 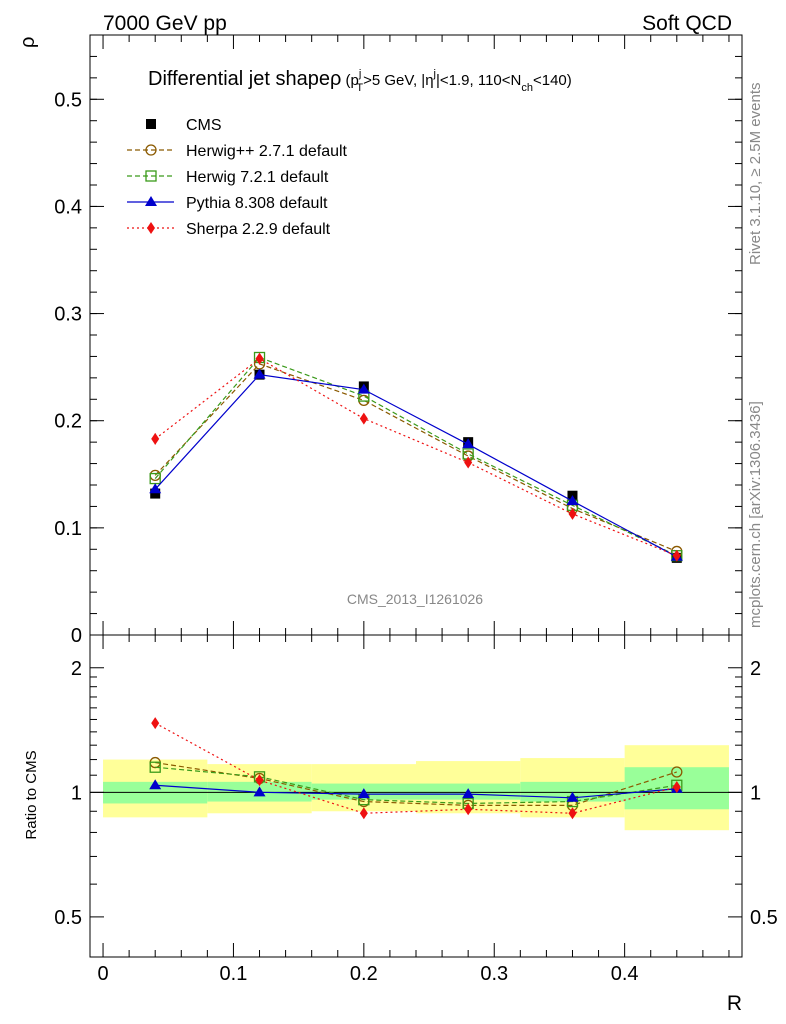 What do you see at coordinates (31, 794) in the screenshot?
I see `ratio-y-axis-label: Ratio to CMS` at bounding box center [31, 794].